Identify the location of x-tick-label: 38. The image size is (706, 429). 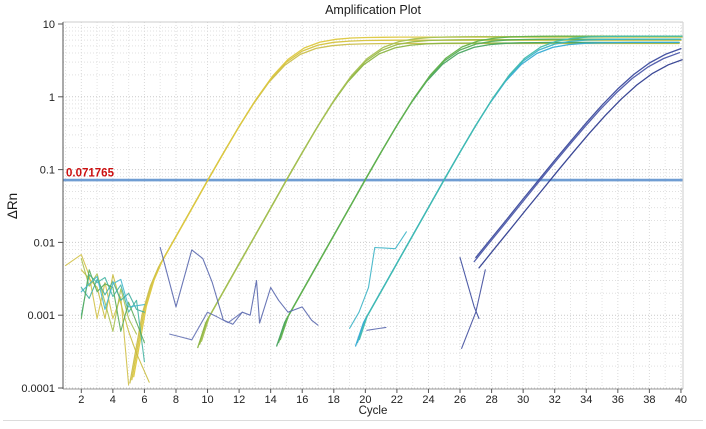
(649, 400).